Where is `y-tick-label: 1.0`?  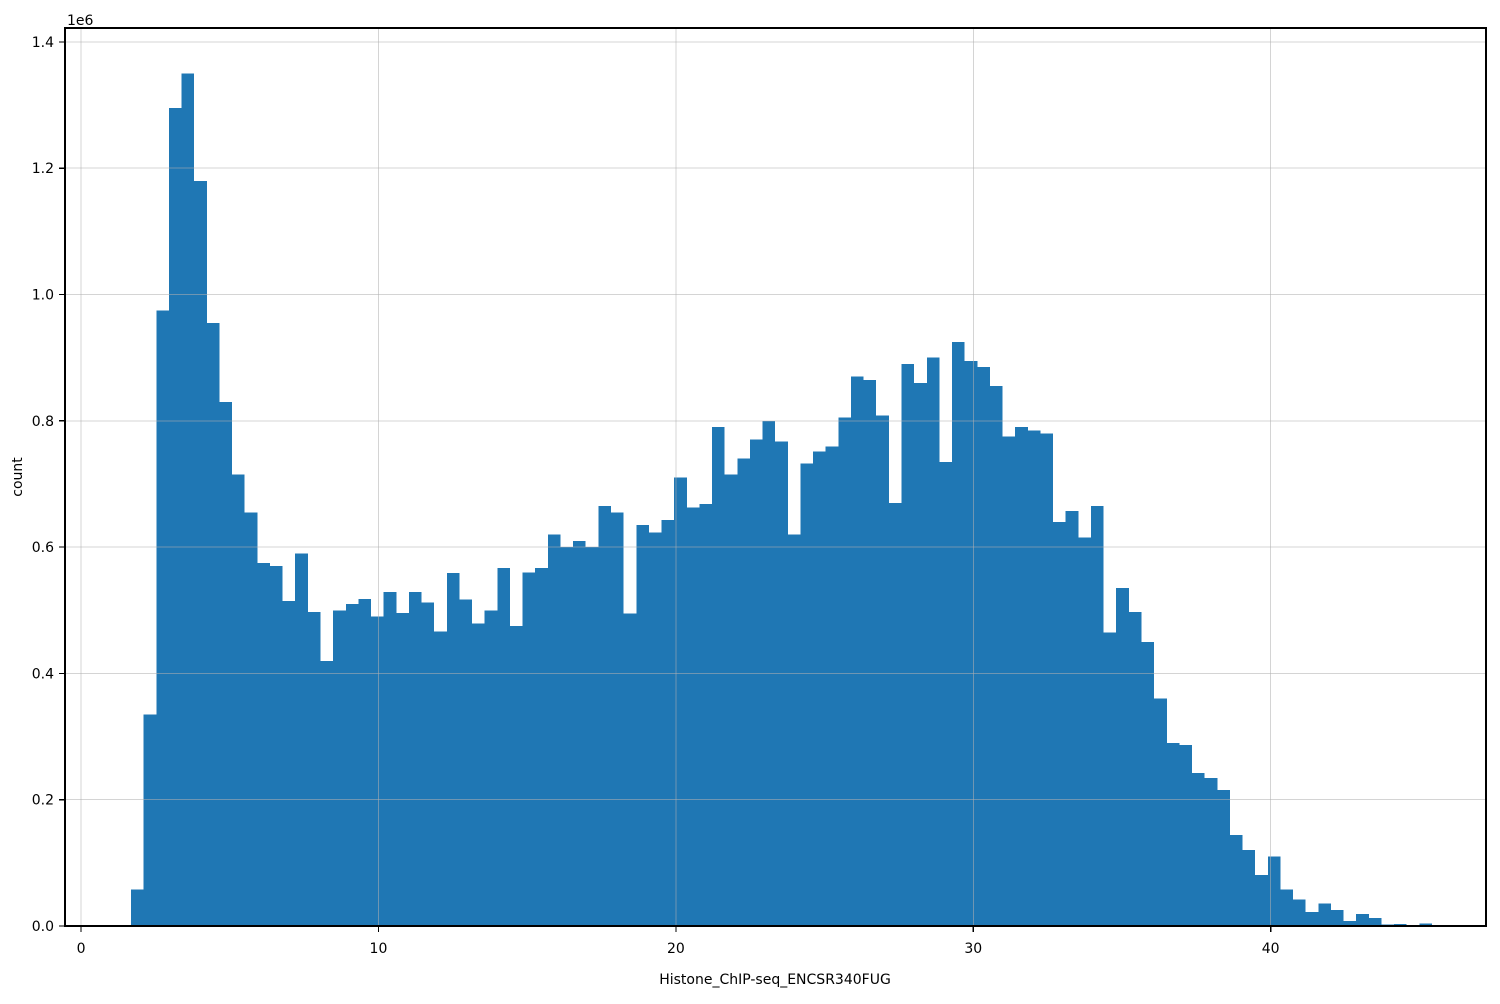 y-tick-label: 1.0 is located at coordinates (43, 296).